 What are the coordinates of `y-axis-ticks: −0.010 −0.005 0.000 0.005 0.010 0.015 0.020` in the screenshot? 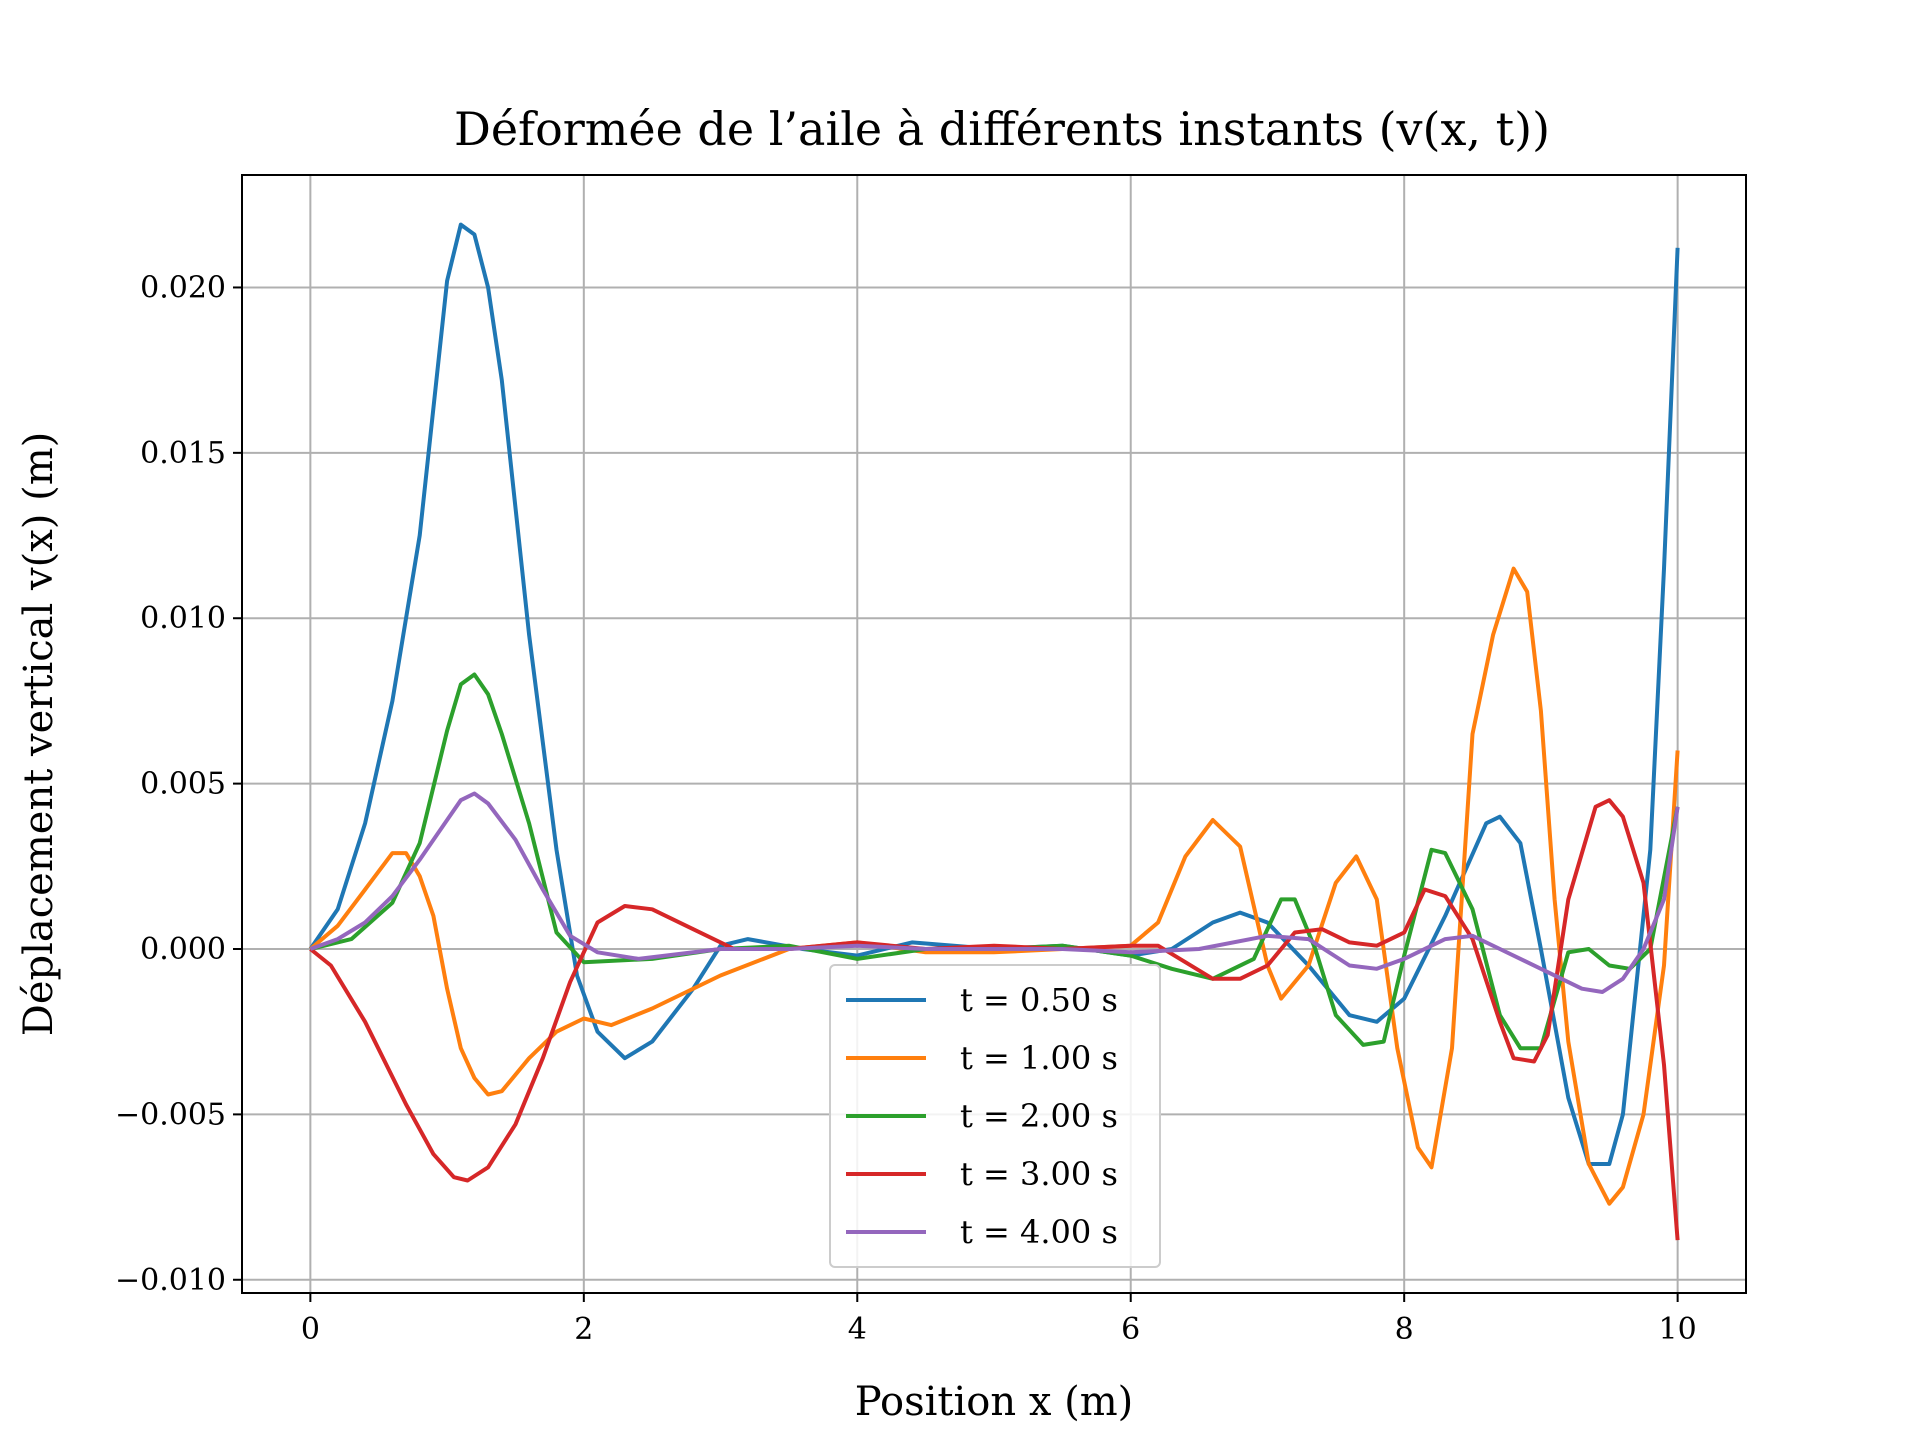 It's located at (178, 784).